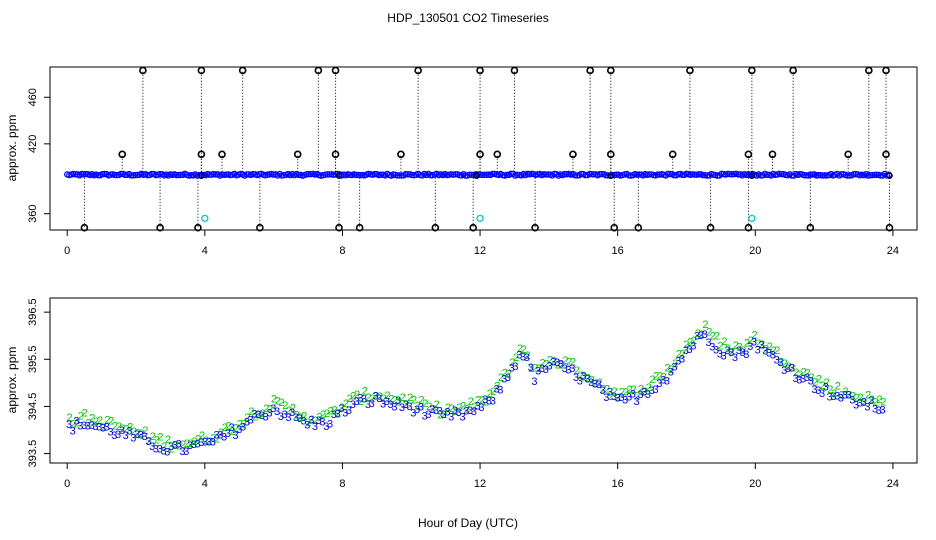 The width and height of the screenshot is (936, 540). What do you see at coordinates (67, 251) in the screenshot?
I see `top-x-tick-label: 0` at bounding box center [67, 251].